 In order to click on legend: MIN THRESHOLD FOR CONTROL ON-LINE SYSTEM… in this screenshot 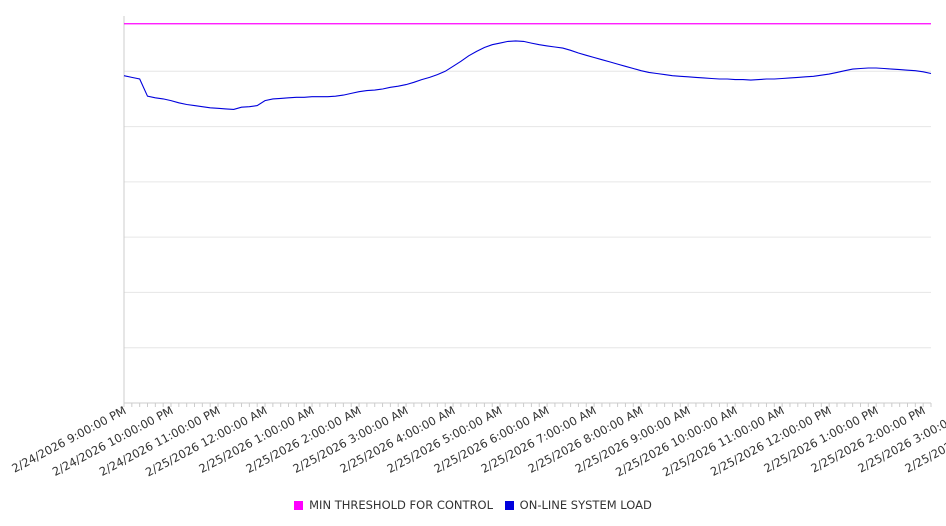, I will do `click(473, 505)`.